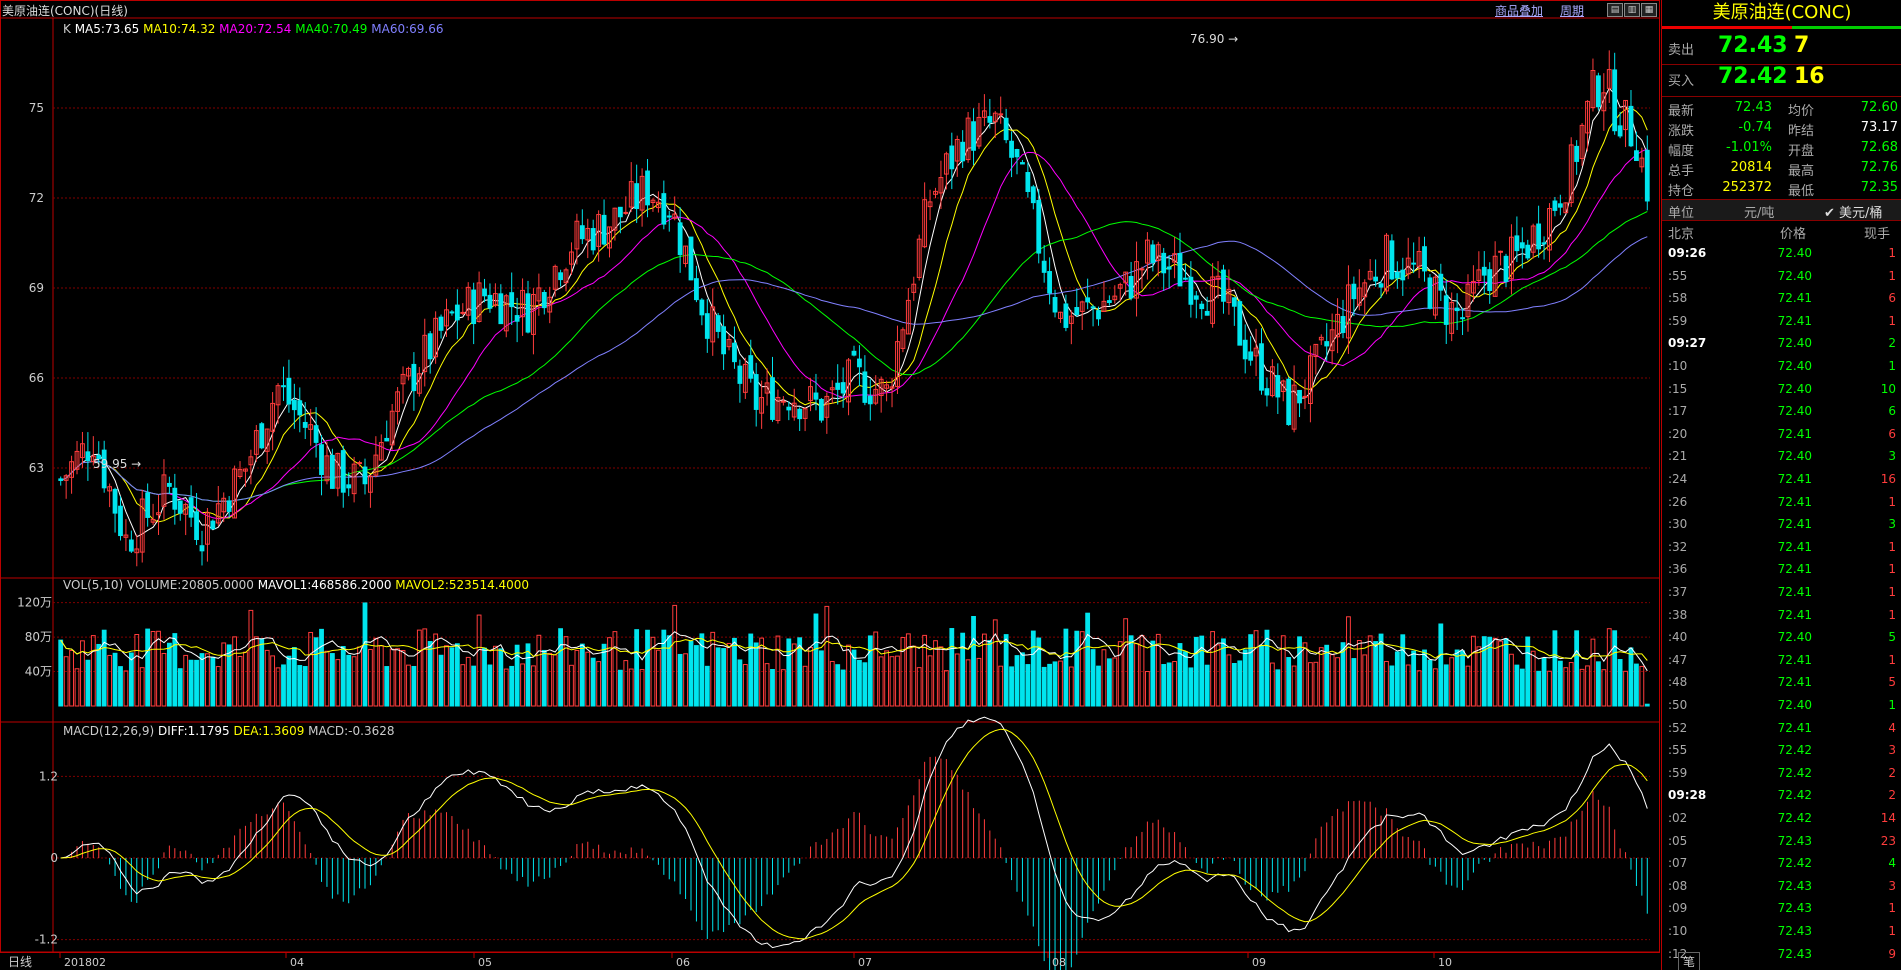 Image resolution: width=1901 pixels, height=970 pixels. Describe the element at coordinates (193, 731) in the screenshot. I see `diff-value: DIFF:1.1795` at that location.